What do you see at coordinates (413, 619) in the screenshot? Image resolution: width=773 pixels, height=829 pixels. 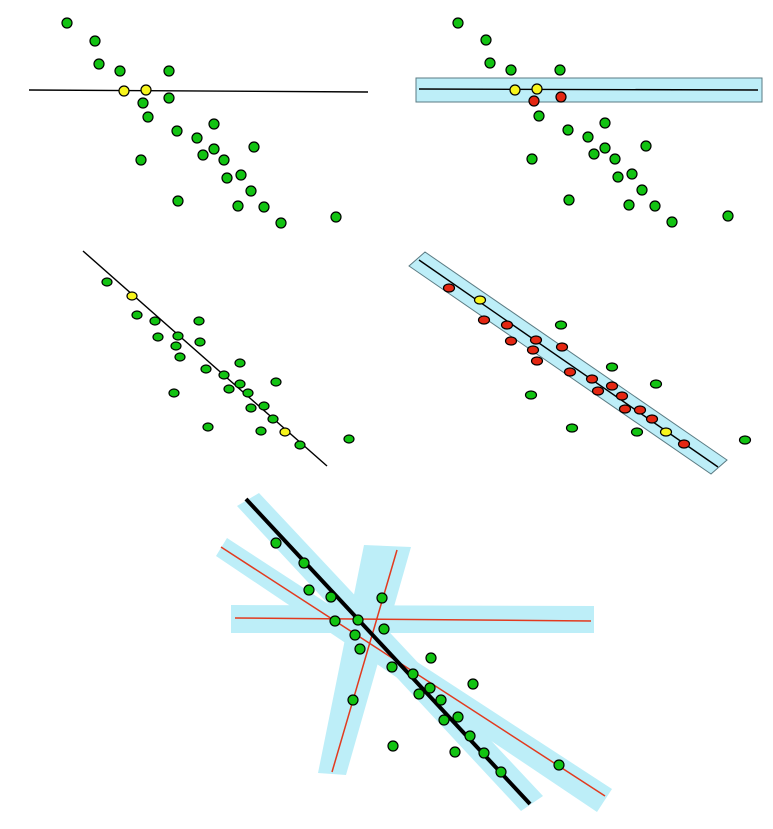 I see `candidate-line-horizontal` at bounding box center [413, 619].